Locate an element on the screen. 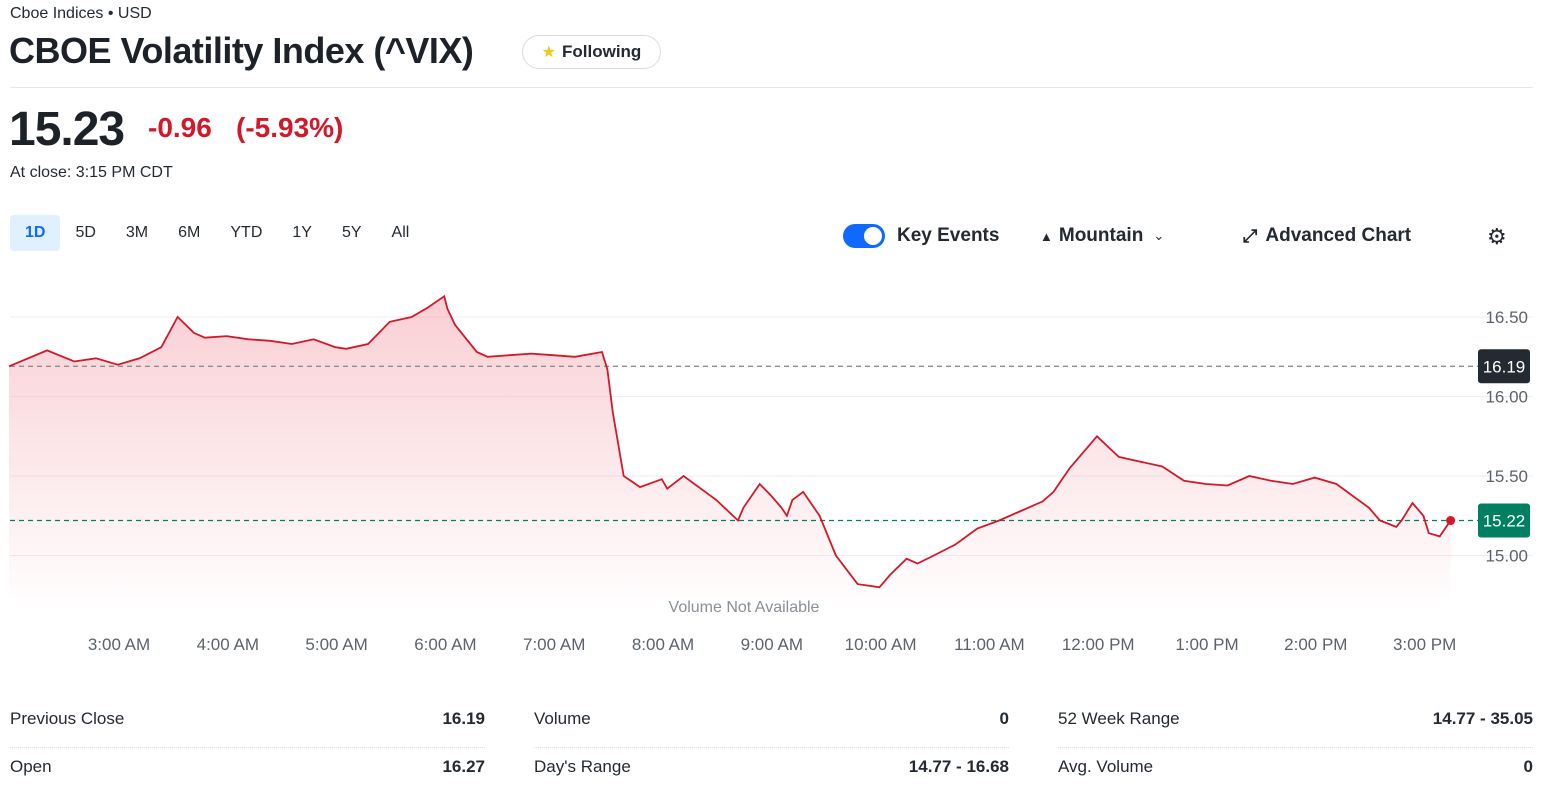  stats-column: Previous Close 16.19 Open 16.27 is located at coordinates (247, 748).